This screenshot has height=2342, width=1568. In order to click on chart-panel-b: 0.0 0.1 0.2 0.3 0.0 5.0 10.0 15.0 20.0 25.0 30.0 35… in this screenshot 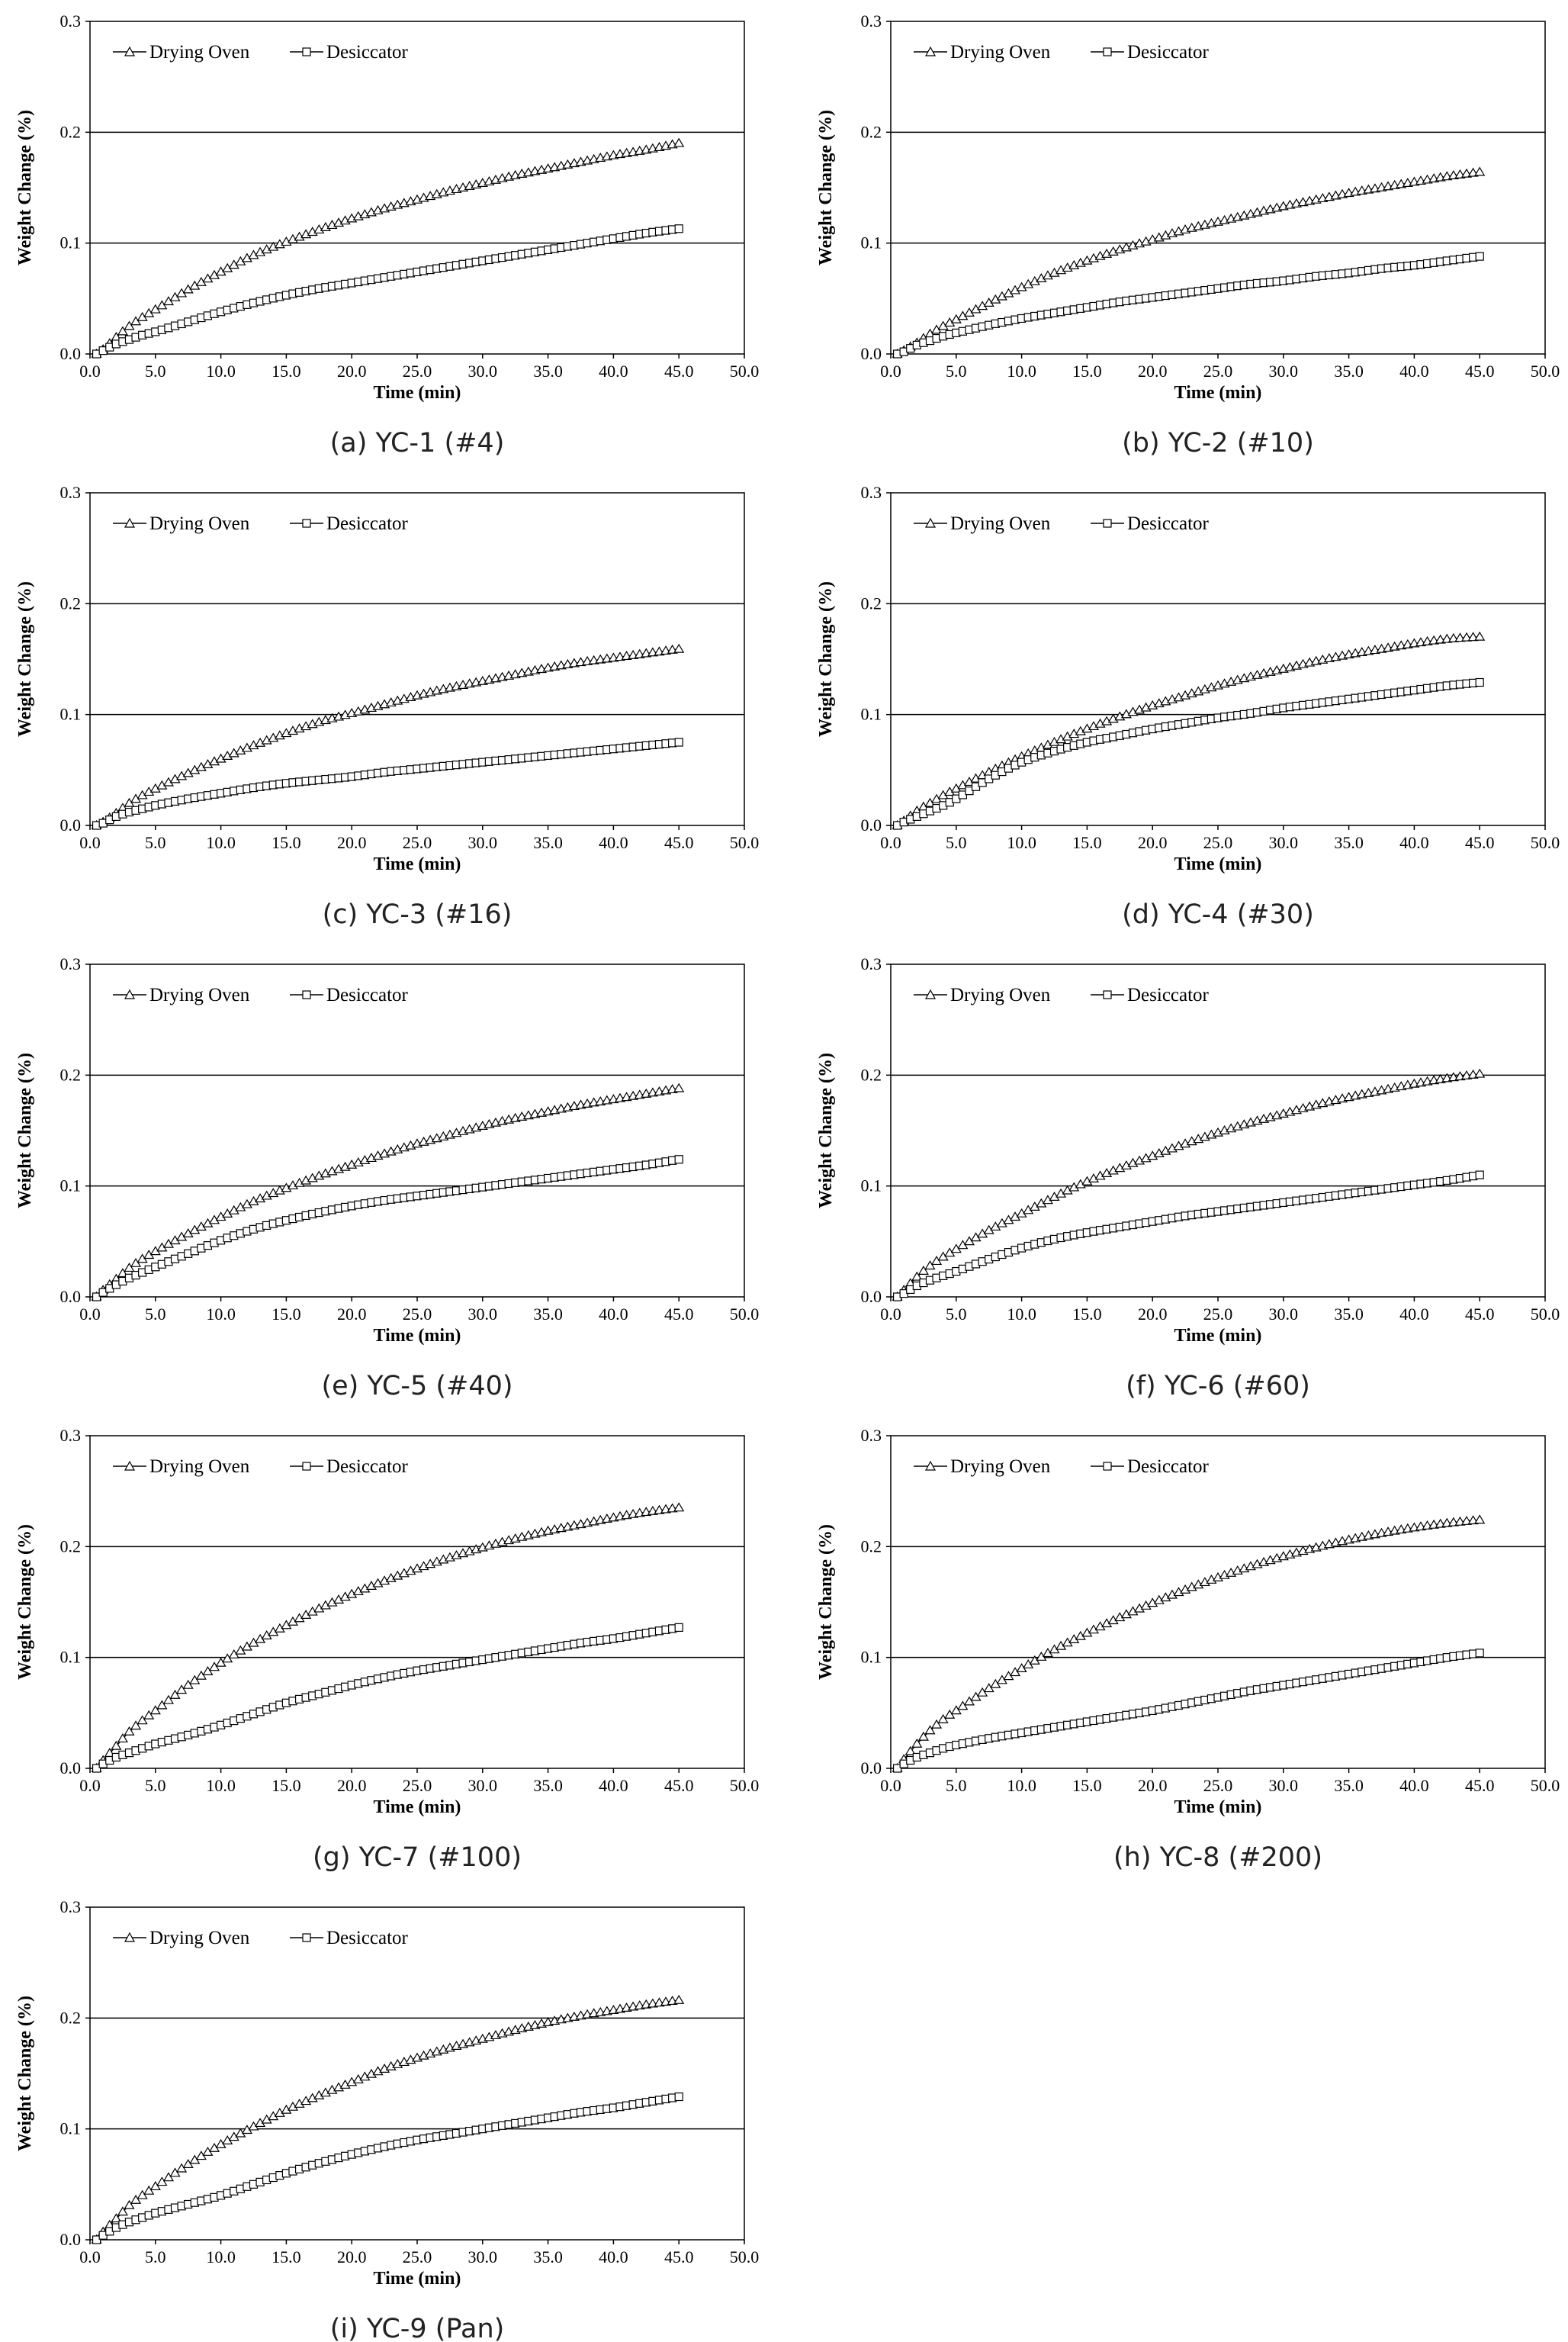, I will do `click(1188, 235)`.